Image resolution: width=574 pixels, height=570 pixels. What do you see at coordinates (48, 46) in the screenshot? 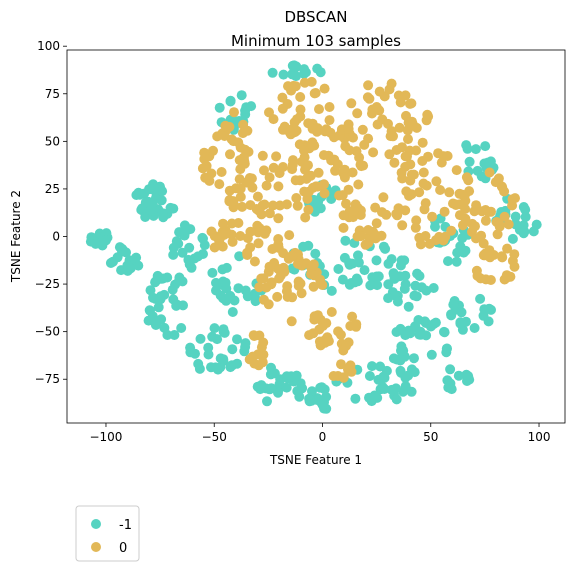
I see `y-tick-label: 100` at bounding box center [48, 46].